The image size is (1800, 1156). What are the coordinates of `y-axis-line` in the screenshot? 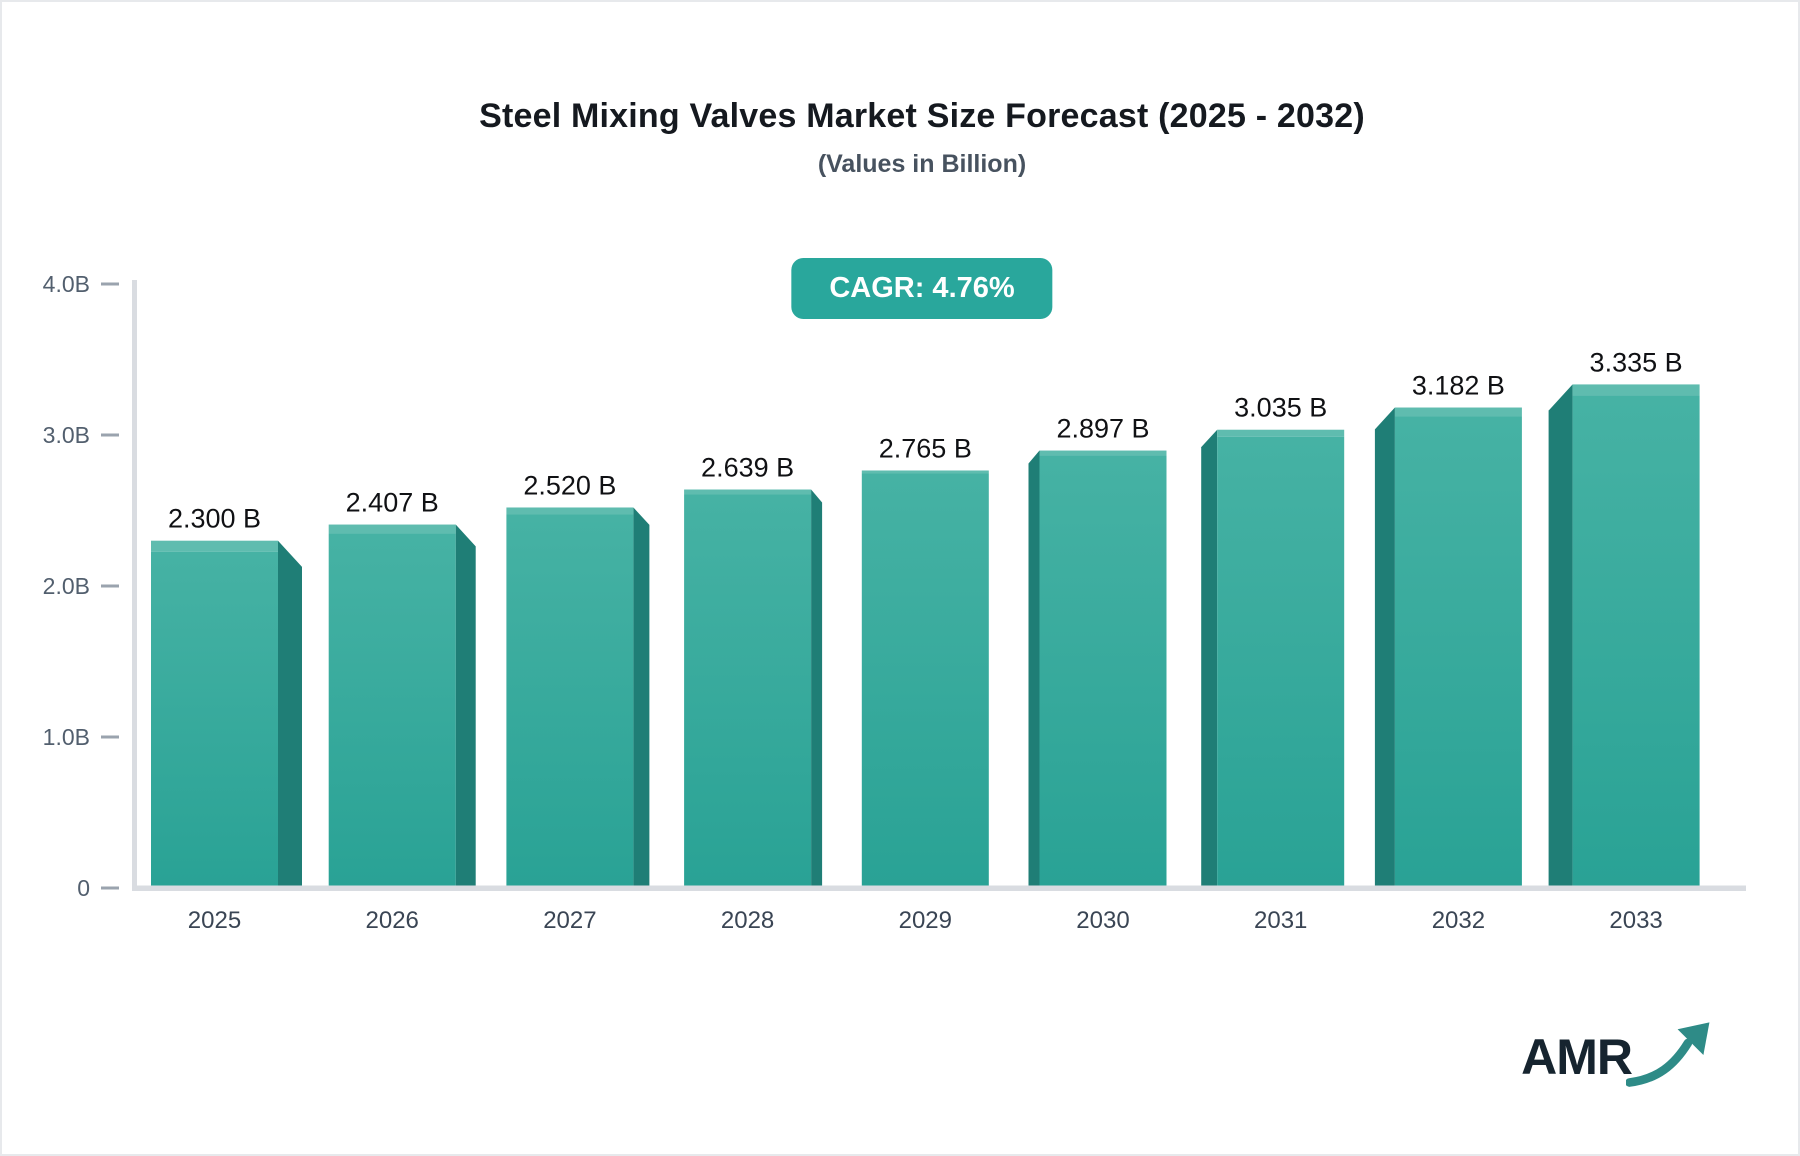 It's located at (134, 585).